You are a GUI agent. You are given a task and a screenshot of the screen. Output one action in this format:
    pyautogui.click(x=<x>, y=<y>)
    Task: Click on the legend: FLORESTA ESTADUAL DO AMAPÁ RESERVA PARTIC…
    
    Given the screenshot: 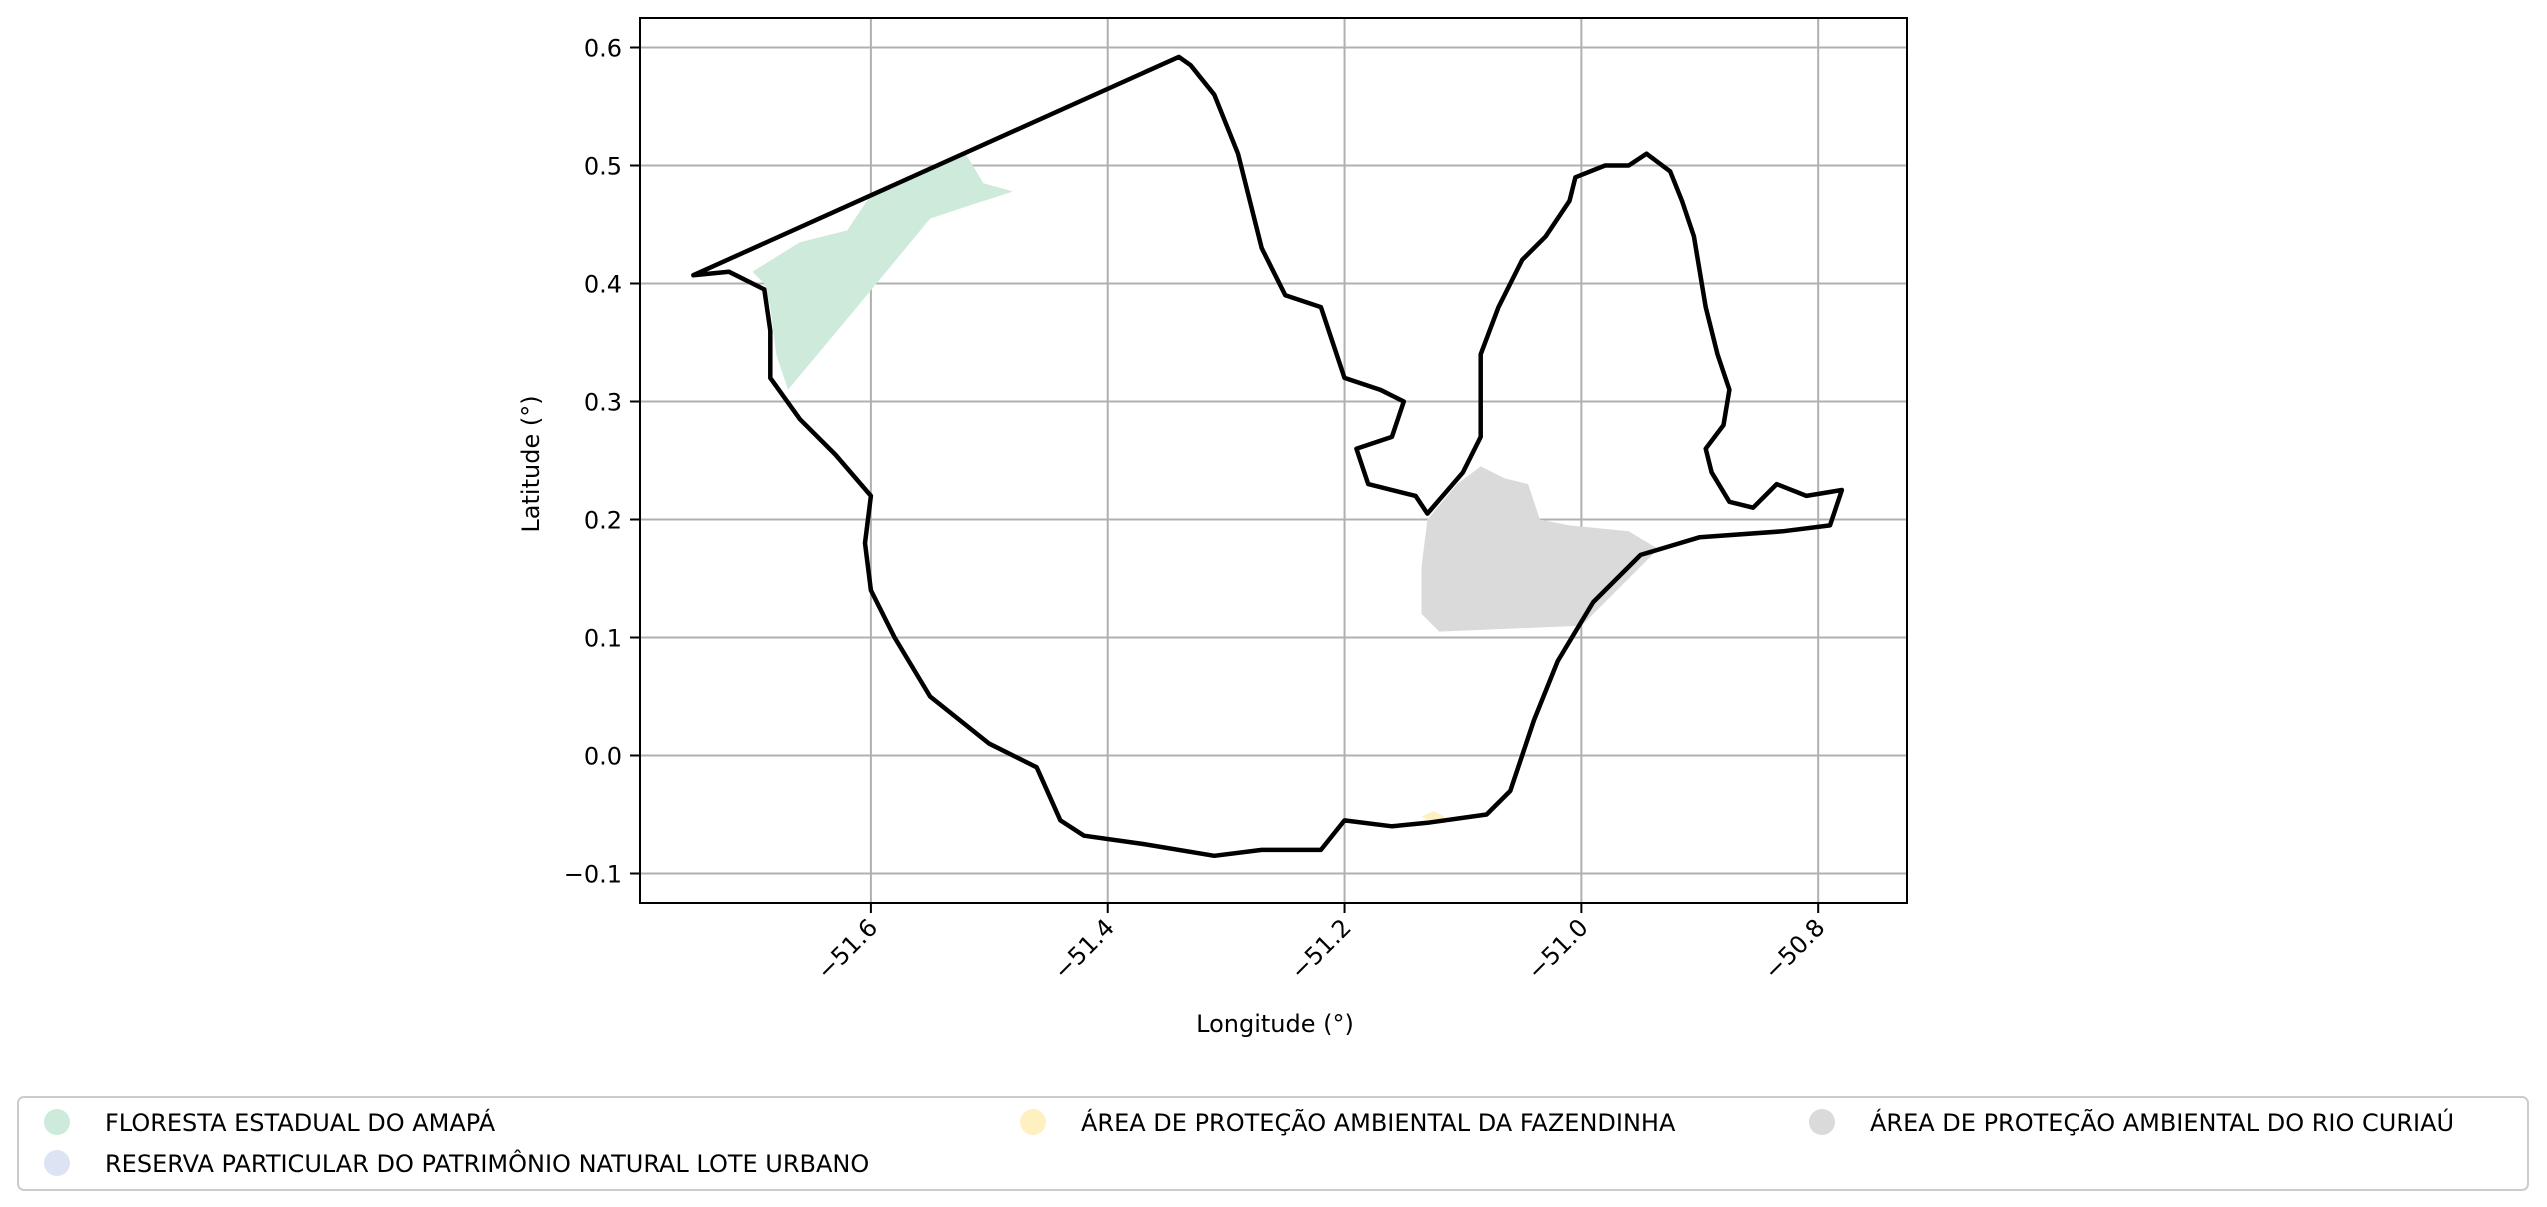 What is the action you would take?
    pyautogui.click(x=1273, y=1143)
    